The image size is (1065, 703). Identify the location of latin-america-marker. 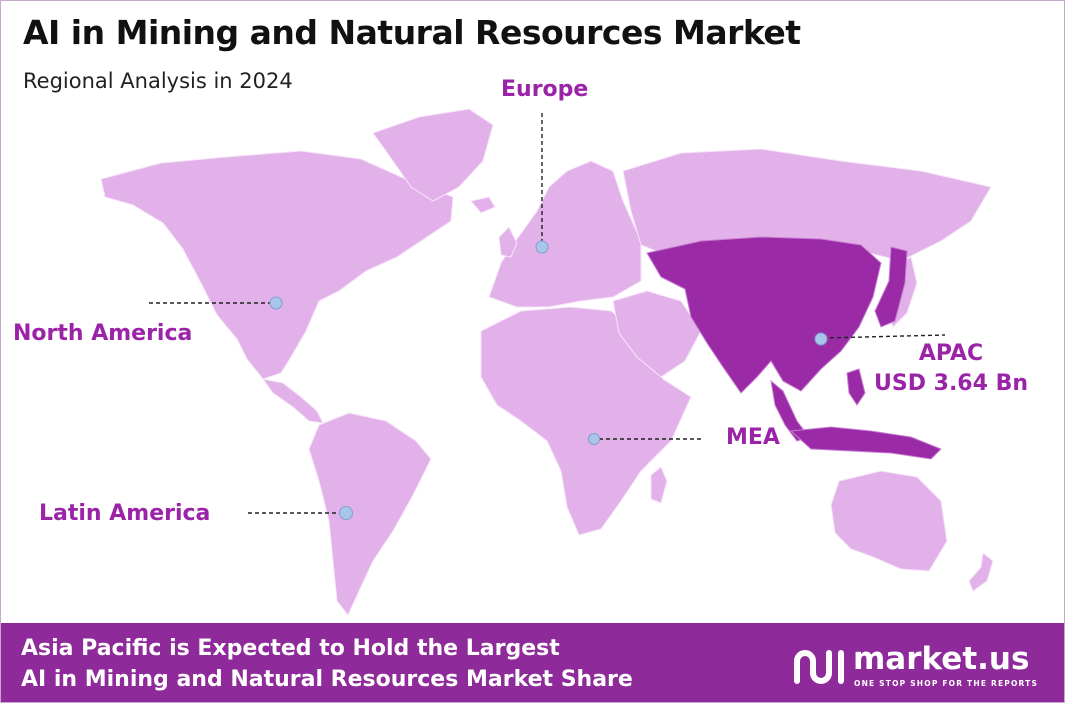
(346, 513).